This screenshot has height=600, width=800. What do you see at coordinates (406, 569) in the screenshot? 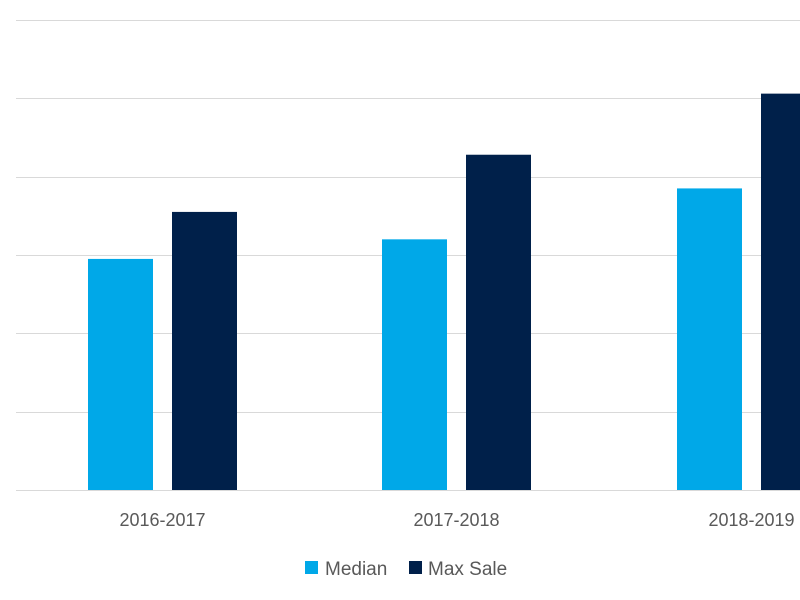
I see `legend: Median Max Sale` at bounding box center [406, 569].